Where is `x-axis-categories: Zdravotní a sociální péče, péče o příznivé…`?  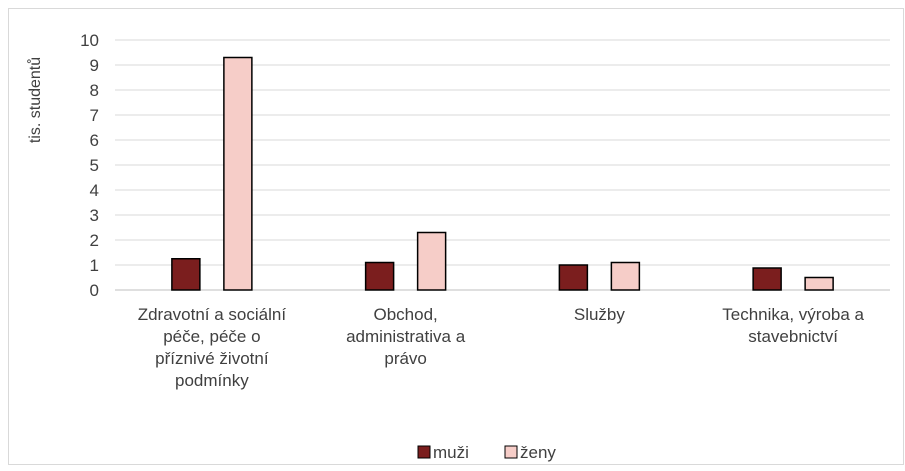
x-axis-categories: Zdravotní a sociální péče, péče o příznivé… is located at coordinates (501, 347).